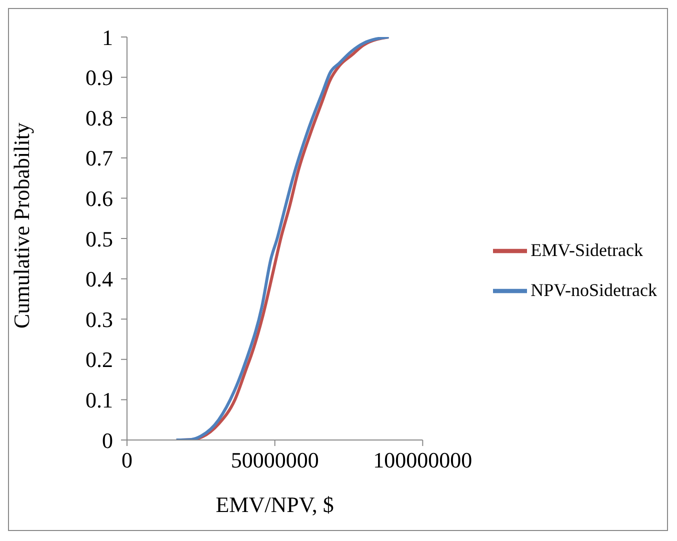  I want to click on legend-label: EMV-Sidetrack, so click(586, 250).